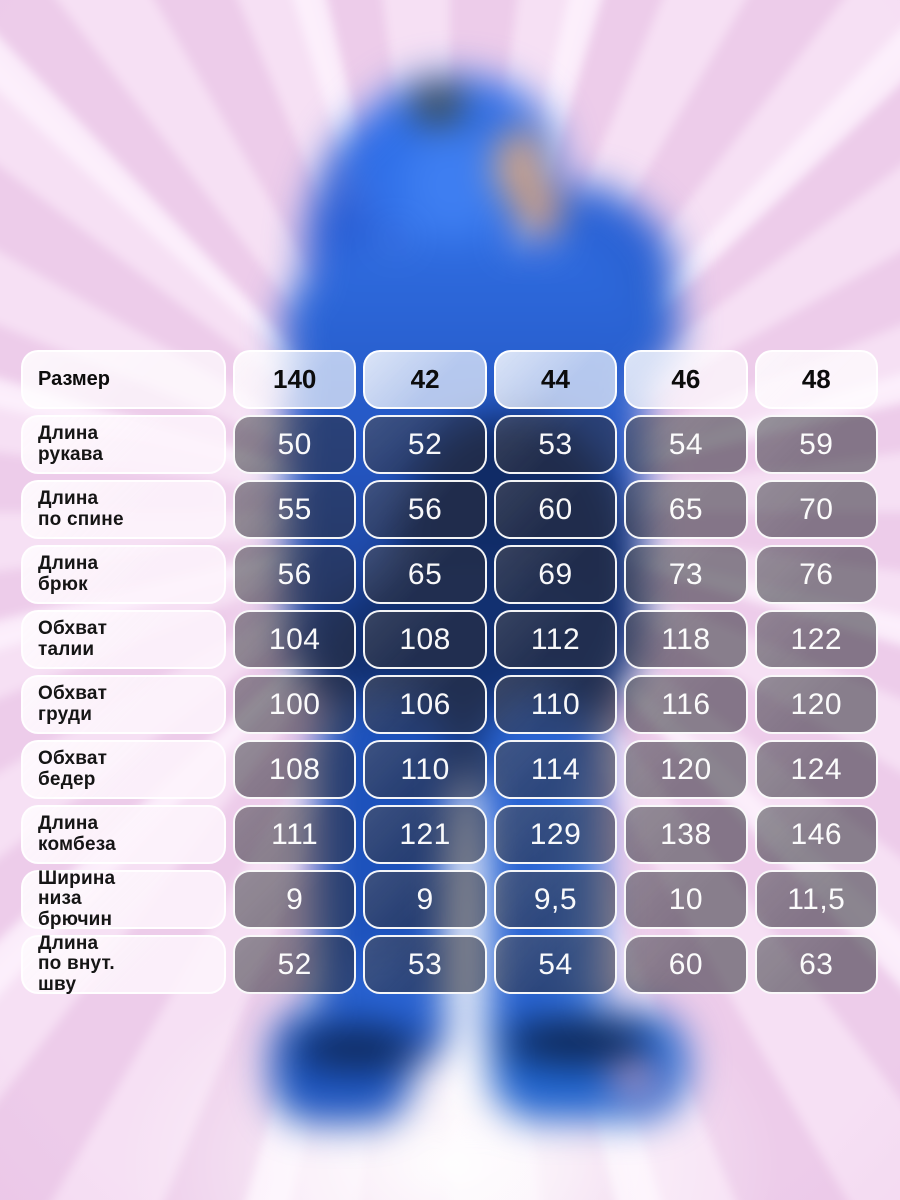 Image resolution: width=900 pixels, height=1200 pixels. I want to click on size-column-header: 48, so click(816, 379).